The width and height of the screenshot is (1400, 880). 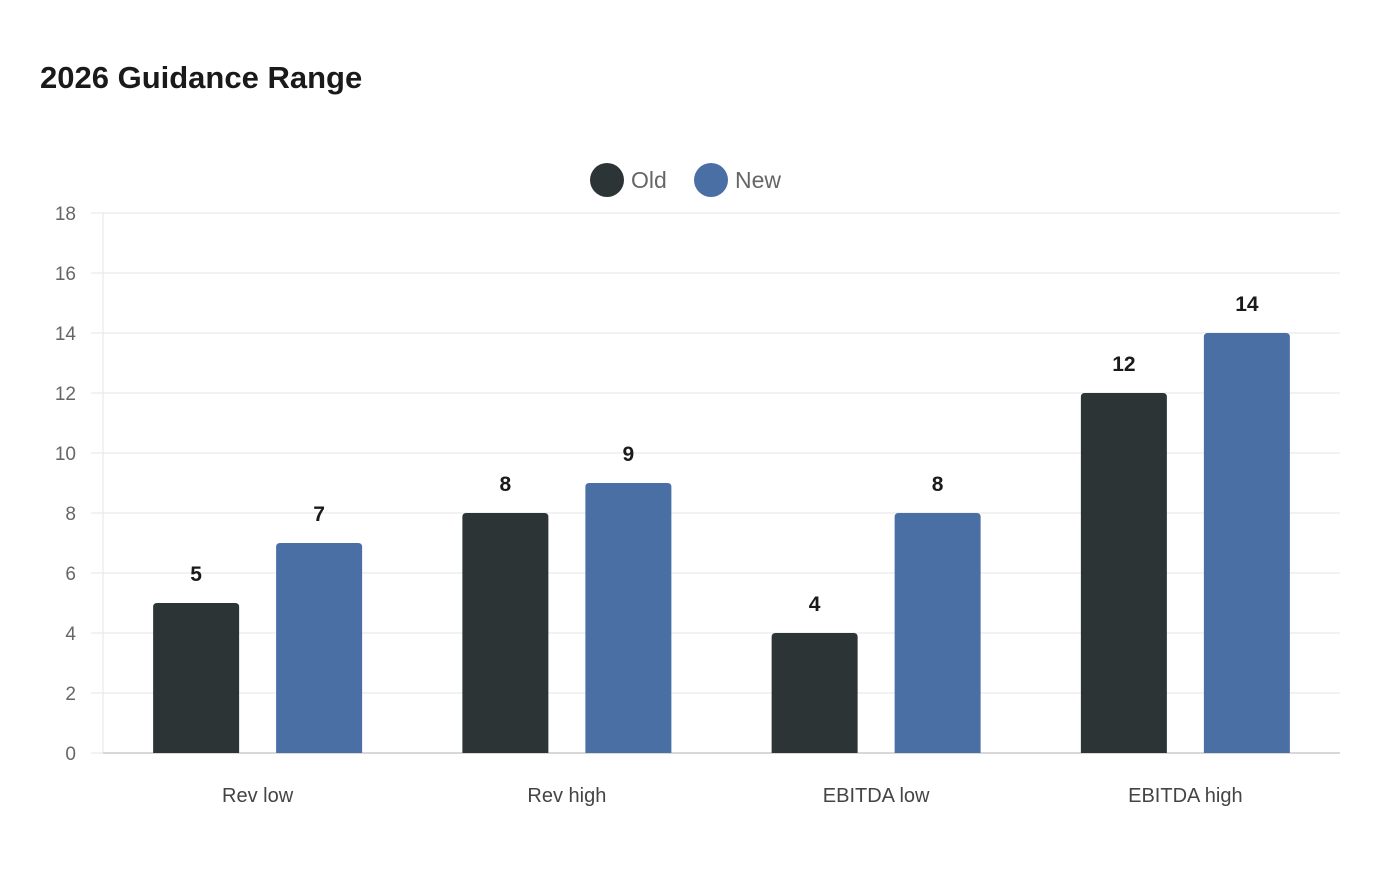 What do you see at coordinates (1185, 796) in the screenshot?
I see `x-tick-label: EBITDA high` at bounding box center [1185, 796].